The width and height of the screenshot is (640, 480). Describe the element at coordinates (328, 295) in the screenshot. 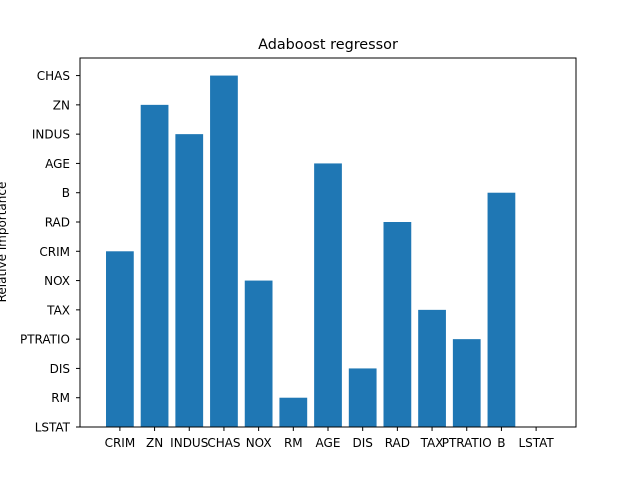

I see `bar-age` at that location.